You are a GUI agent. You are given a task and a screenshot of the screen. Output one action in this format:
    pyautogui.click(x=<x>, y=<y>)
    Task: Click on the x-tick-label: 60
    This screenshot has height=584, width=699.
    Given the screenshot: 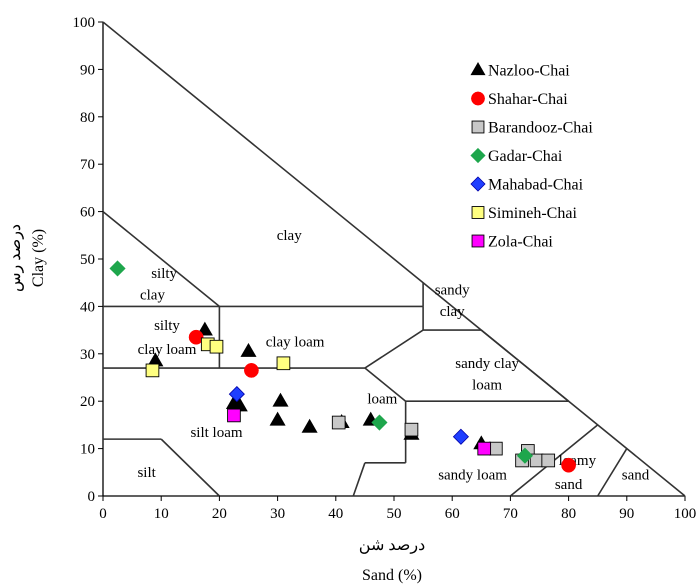 What is the action you would take?
    pyautogui.click(x=452, y=514)
    